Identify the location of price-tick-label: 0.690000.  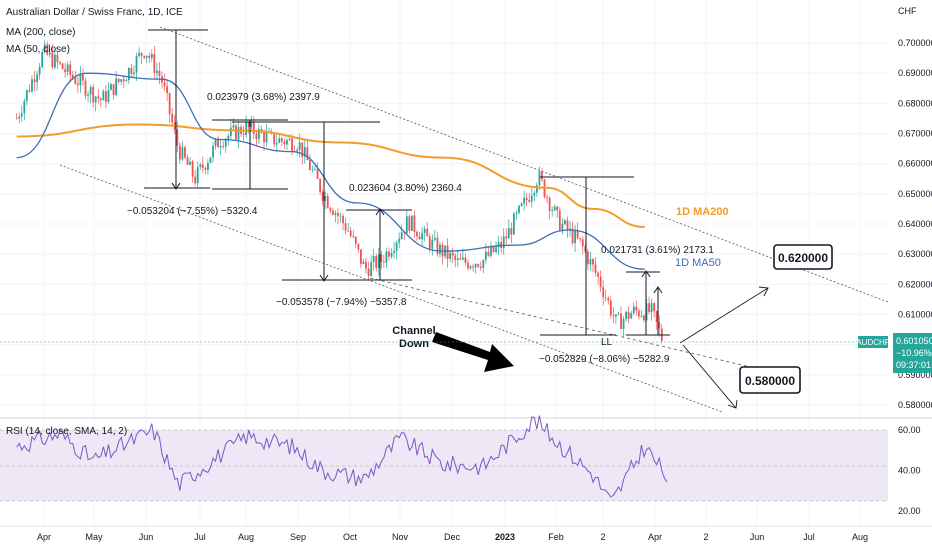
(915, 73).